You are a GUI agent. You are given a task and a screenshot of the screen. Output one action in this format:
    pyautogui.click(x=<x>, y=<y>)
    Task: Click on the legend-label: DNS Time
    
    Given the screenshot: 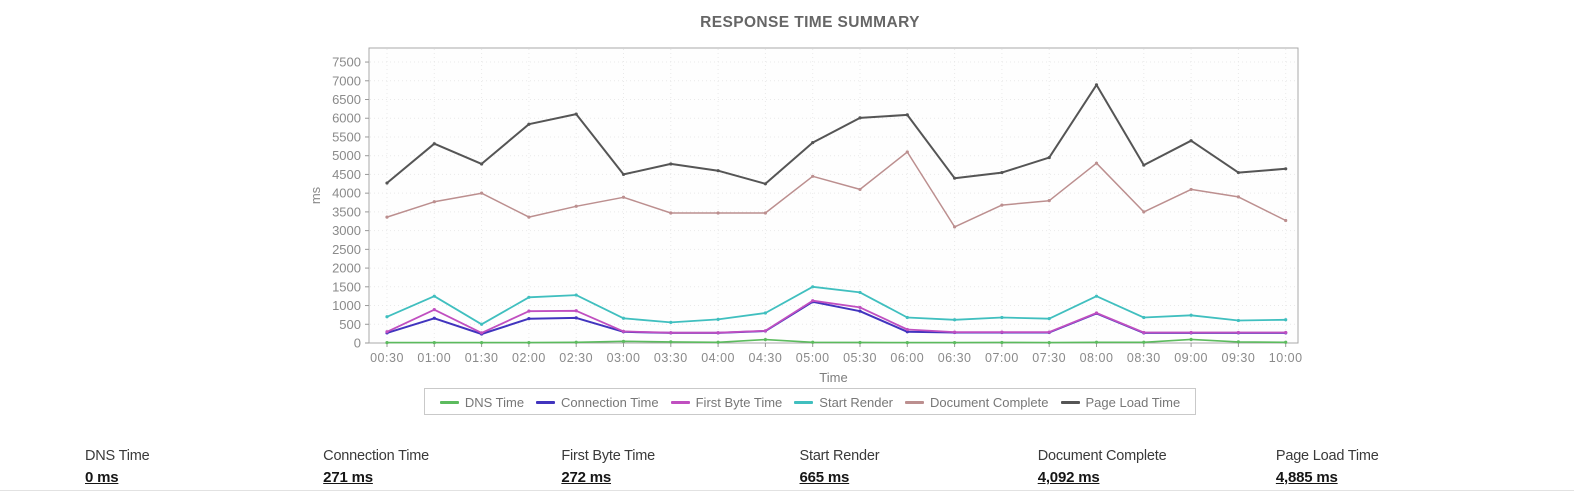 What is the action you would take?
    pyautogui.click(x=494, y=402)
    